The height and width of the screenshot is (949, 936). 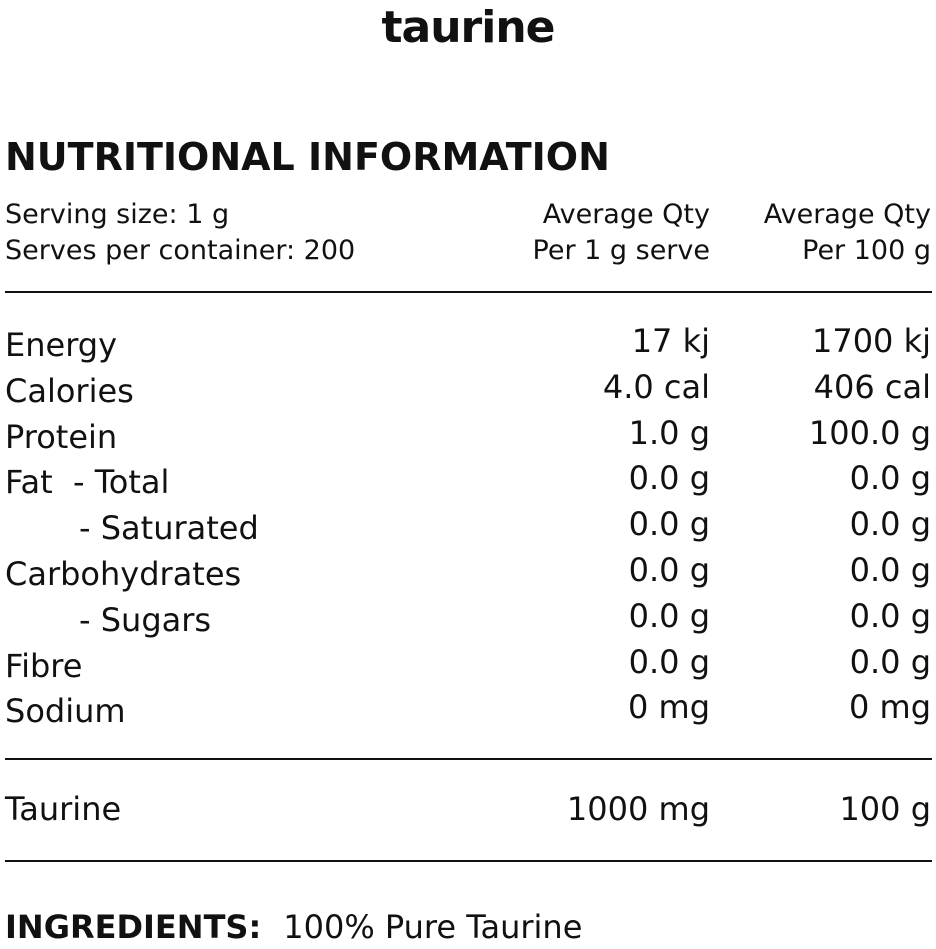 I want to click on nutrient-per-serve: 17 kj, so click(x=670, y=341).